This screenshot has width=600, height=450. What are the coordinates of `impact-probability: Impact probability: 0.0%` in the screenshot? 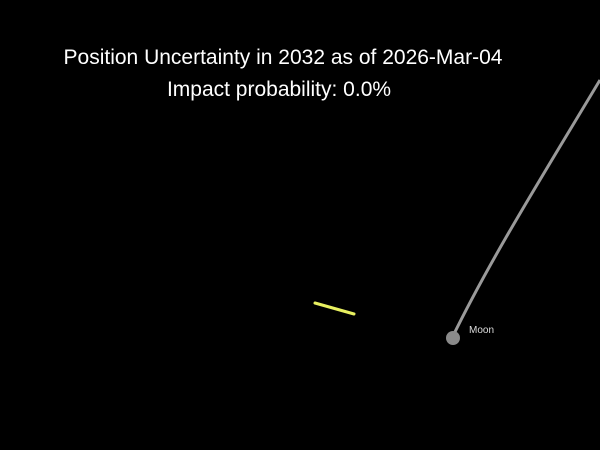 It's located at (279, 89).